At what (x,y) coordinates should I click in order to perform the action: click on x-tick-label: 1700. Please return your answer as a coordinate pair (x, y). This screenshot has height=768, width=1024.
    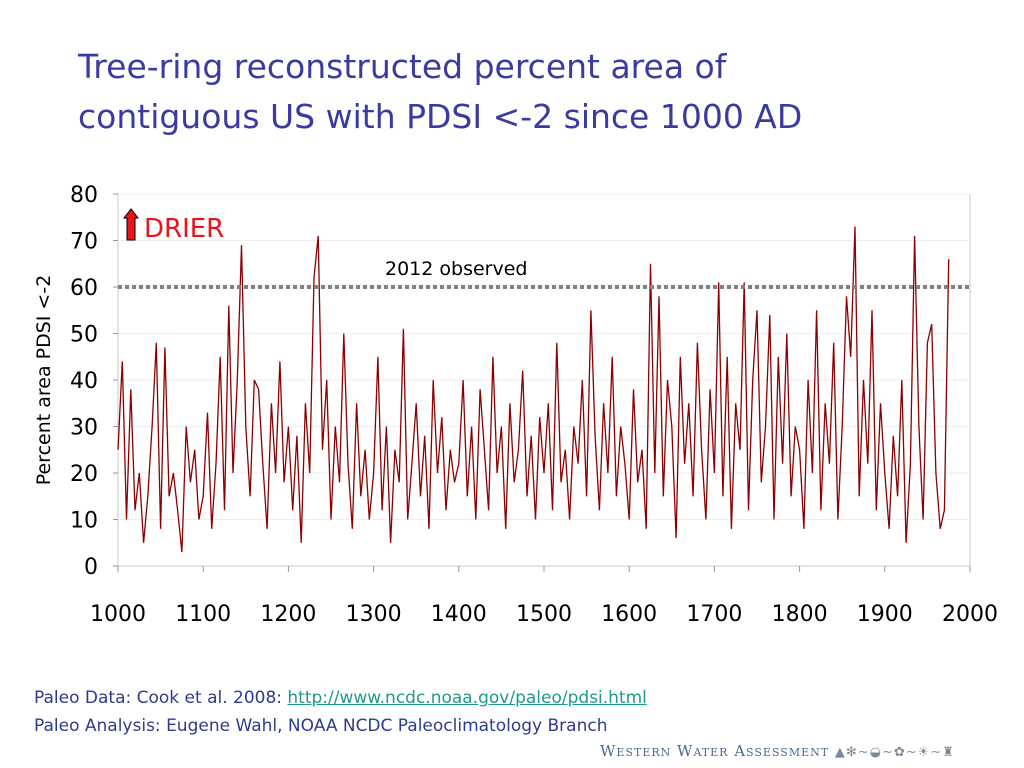
    Looking at the image, I should click on (714, 614).